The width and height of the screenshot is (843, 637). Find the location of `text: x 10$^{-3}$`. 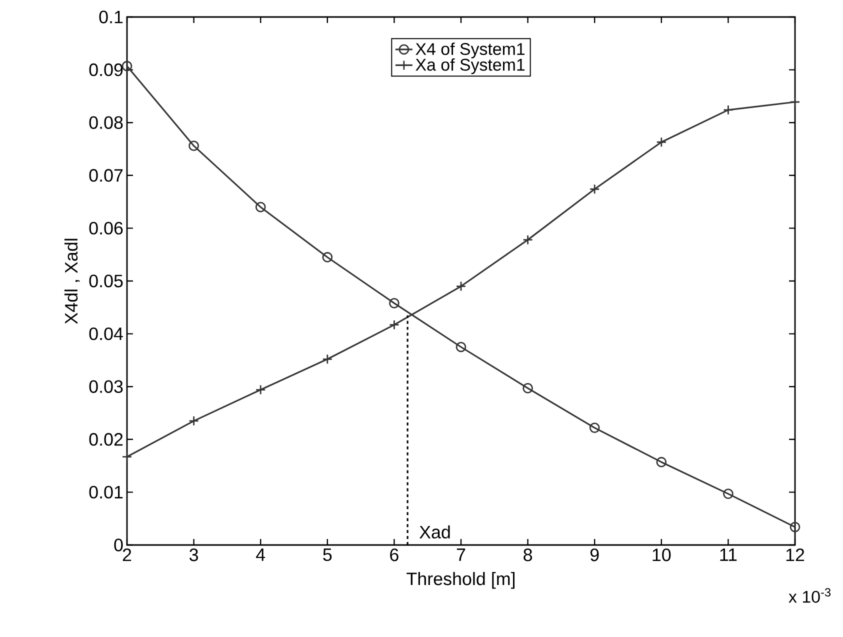

text: x 10$^{-3}$ is located at coordinates (809, 595).